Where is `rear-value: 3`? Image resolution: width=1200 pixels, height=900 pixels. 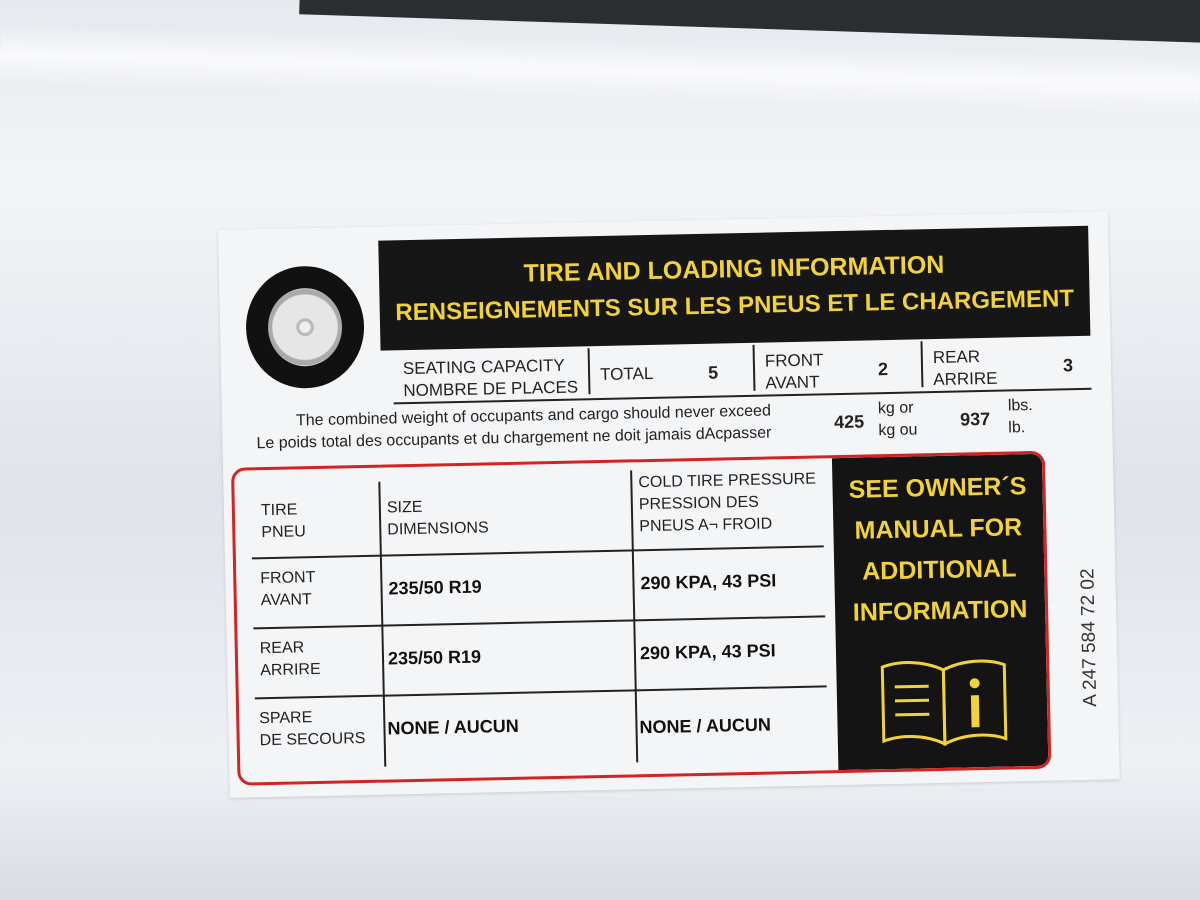 rear-value: 3 is located at coordinates (1068, 365).